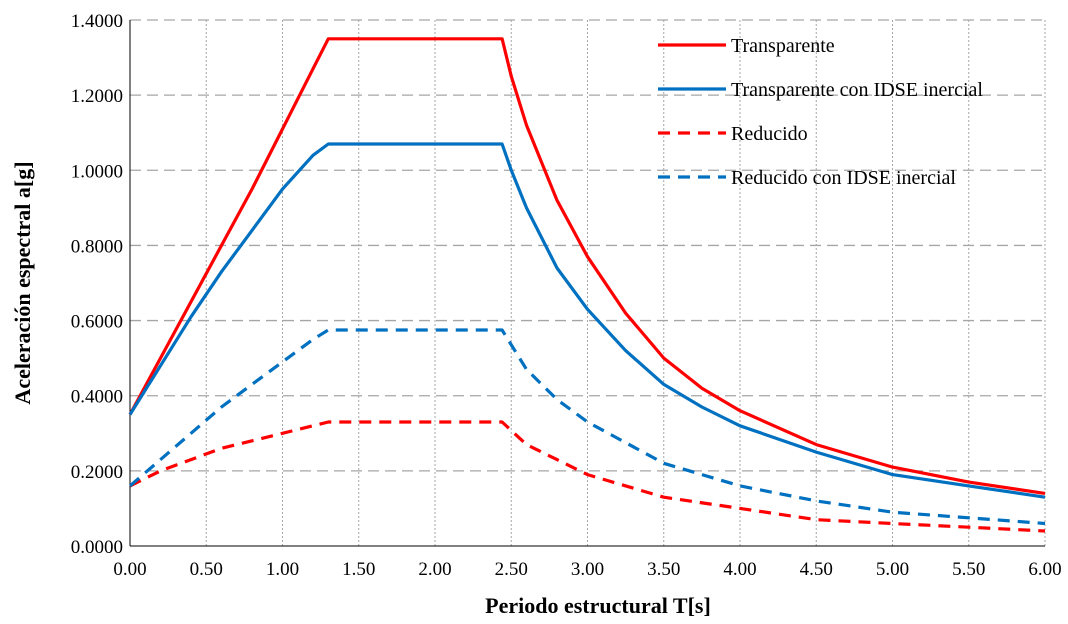  I want to click on x-tick-label: 2.00, so click(434, 569).